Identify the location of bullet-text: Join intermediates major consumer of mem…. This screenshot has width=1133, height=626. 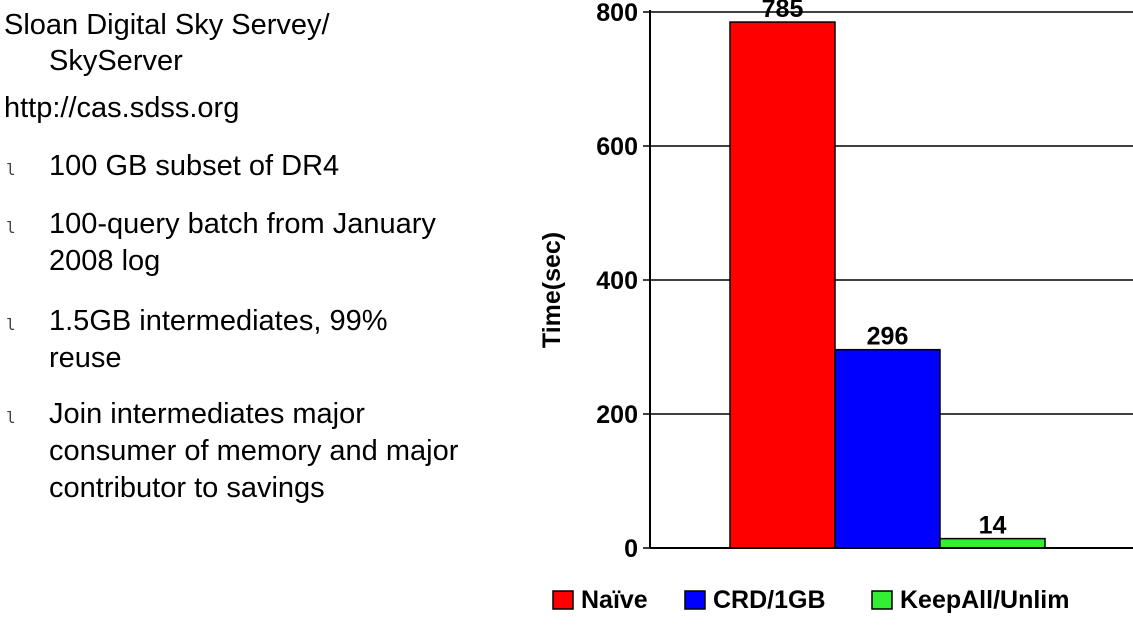
(289, 451).